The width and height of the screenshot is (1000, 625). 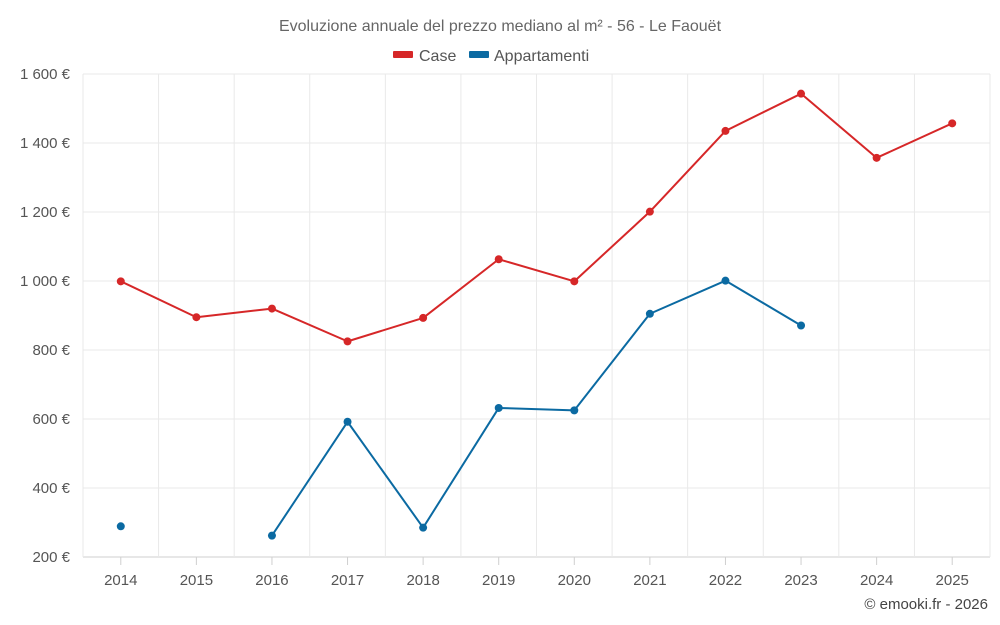 What do you see at coordinates (801, 325) in the screenshot?
I see `point-appartamenti-2023` at bounding box center [801, 325].